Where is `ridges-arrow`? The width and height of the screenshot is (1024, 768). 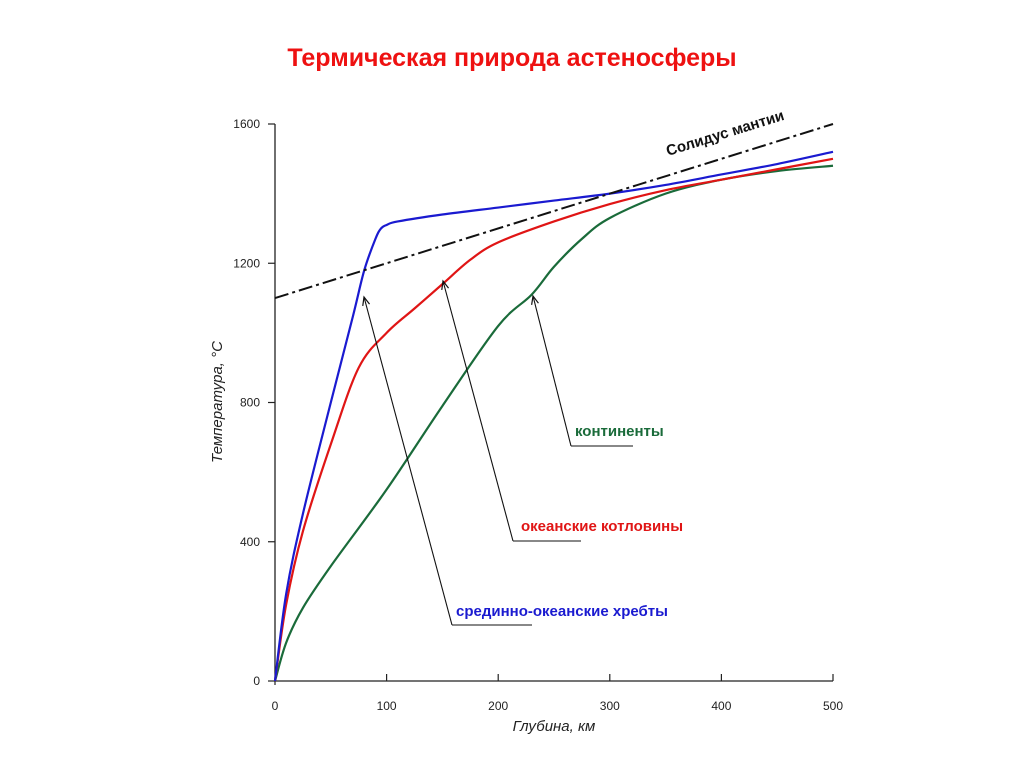 ridges-arrow is located at coordinates (408, 461).